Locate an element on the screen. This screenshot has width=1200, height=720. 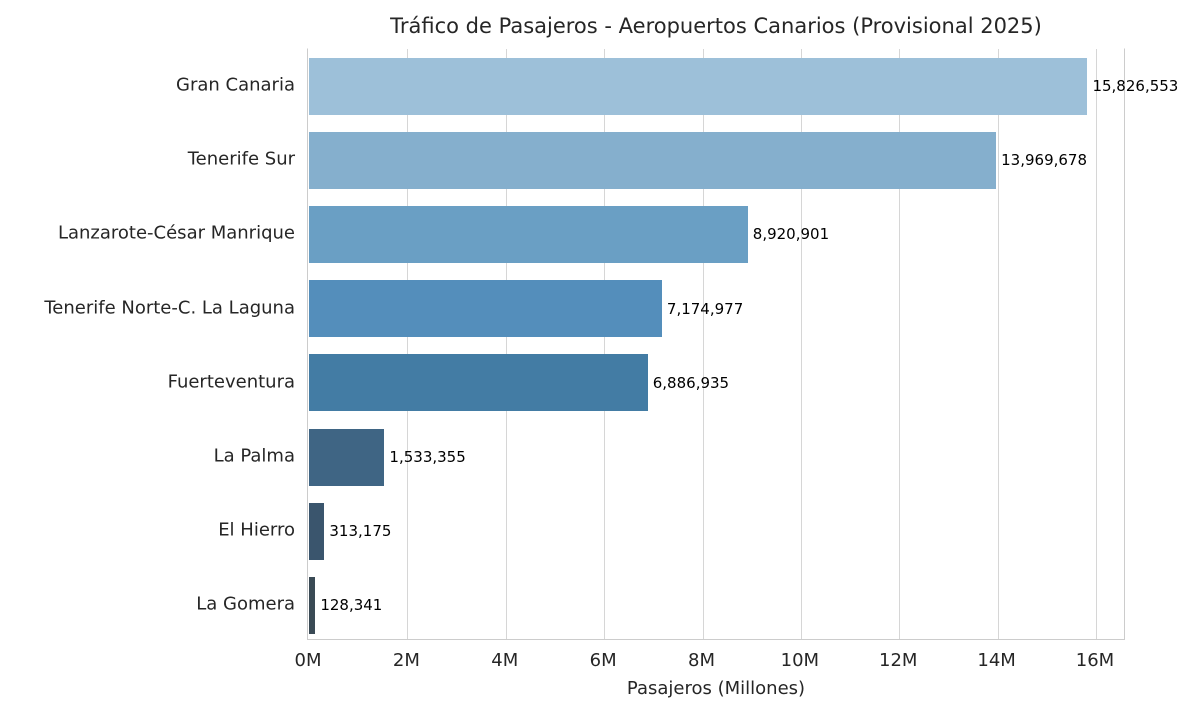
x-tick-label: 14M is located at coordinates (996, 660).